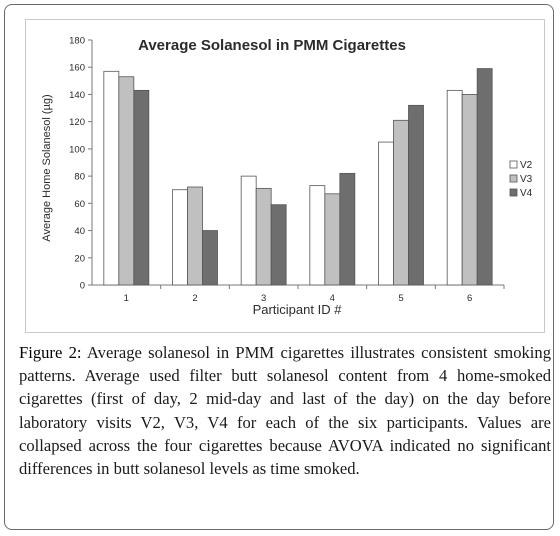 This screenshot has height=536, width=560. What do you see at coordinates (77, 68) in the screenshot?
I see `y-tick-label: 160` at bounding box center [77, 68].